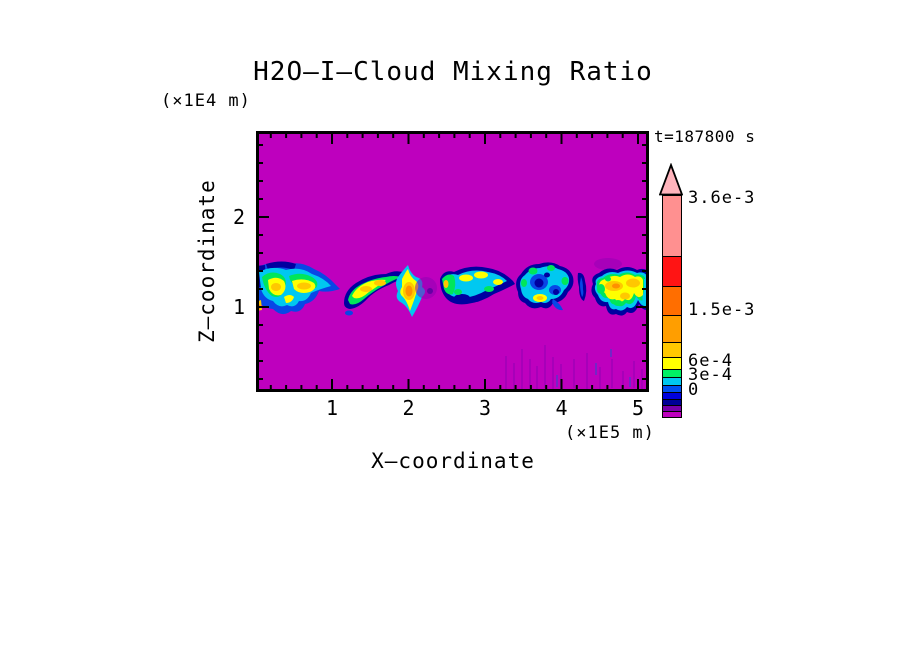 This screenshot has height=654, width=904. What do you see at coordinates (238, 217) in the screenshot?
I see `z-tick-label: 2` at bounding box center [238, 217].